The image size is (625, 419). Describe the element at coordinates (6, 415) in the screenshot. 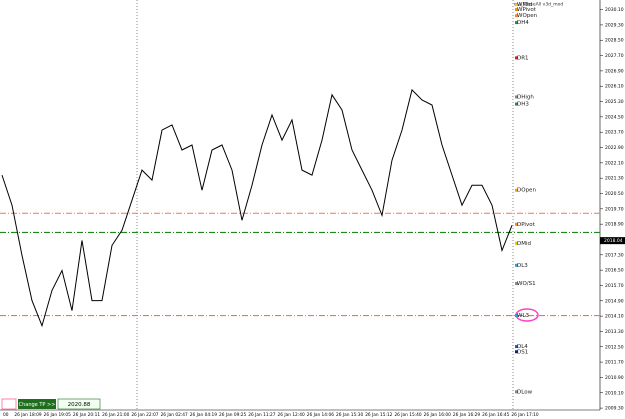

I see `x-tick-label: 00` at that location.